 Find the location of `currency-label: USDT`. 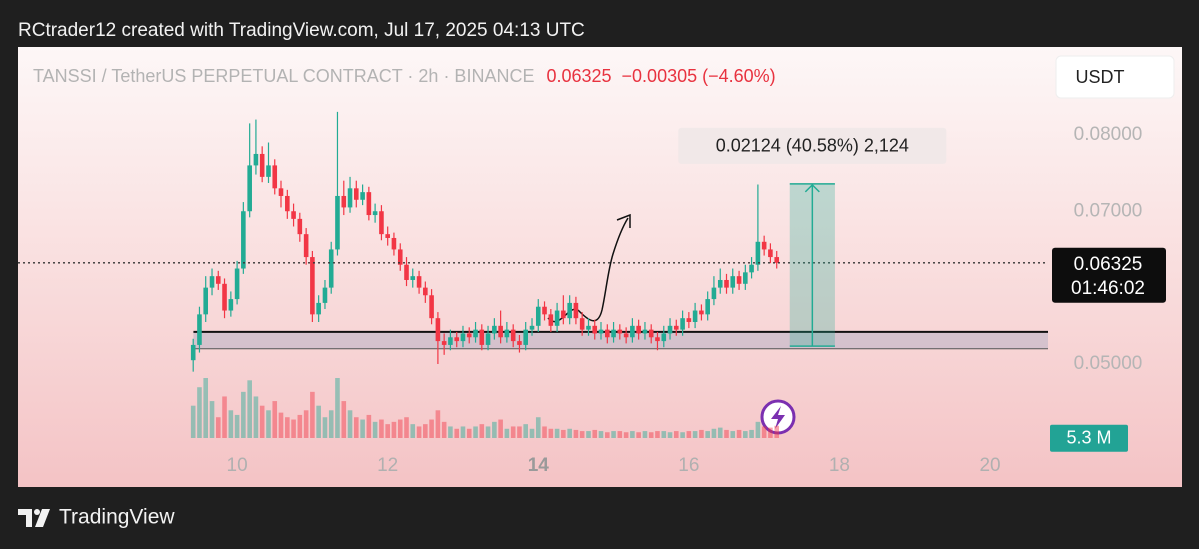

currency-label: USDT is located at coordinates (1100, 77).